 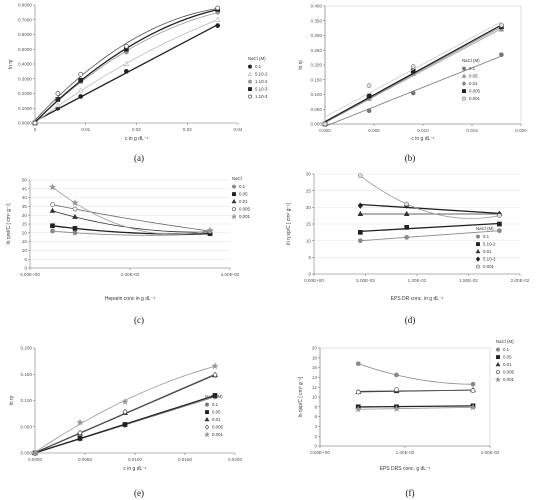 I want to click on y-axis-label: ln η sp/C [ cm³ g⁻¹], so click(x=289, y=223).